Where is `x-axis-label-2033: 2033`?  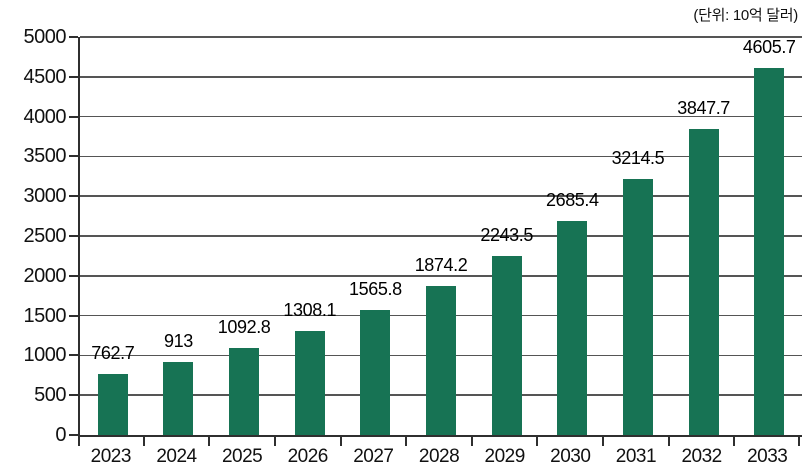 x-axis-label-2033: 2033 is located at coordinates (767, 456).